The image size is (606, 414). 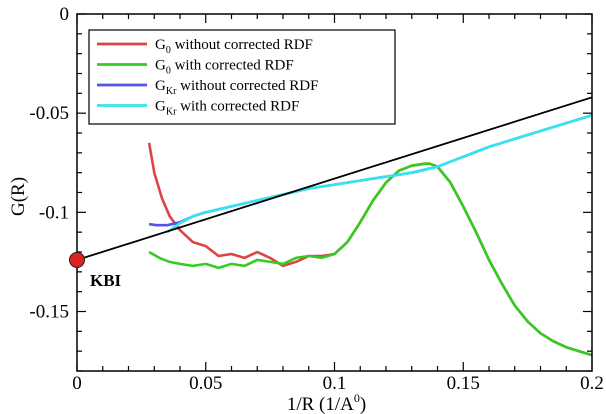 I want to click on legend-entry-4: GKr with corrected RDF, so click(x=227, y=108).